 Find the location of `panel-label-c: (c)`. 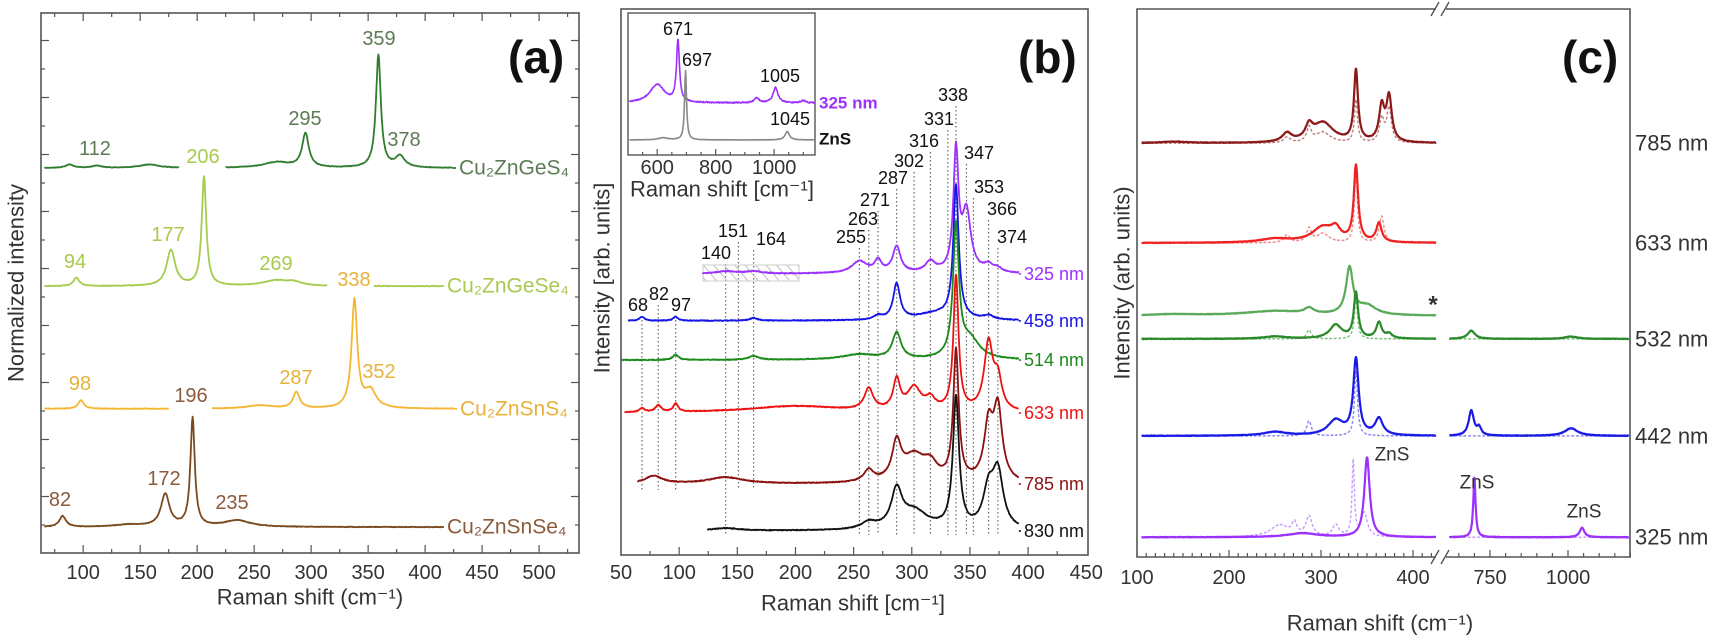

panel-label-c: (c) is located at coordinates (1590, 57).